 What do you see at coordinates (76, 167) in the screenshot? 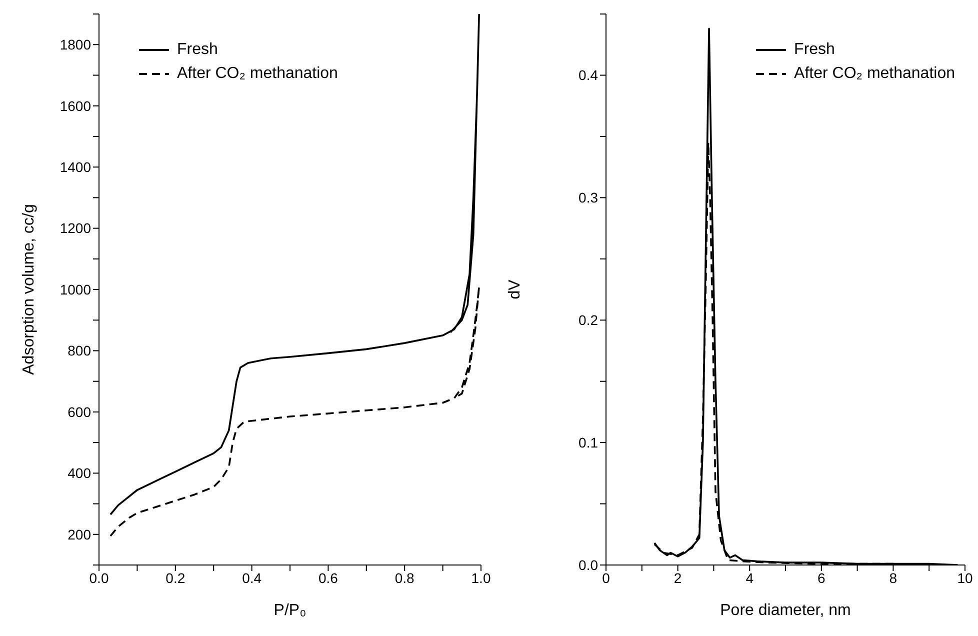
I see `y-tick-label: 1400` at bounding box center [76, 167].